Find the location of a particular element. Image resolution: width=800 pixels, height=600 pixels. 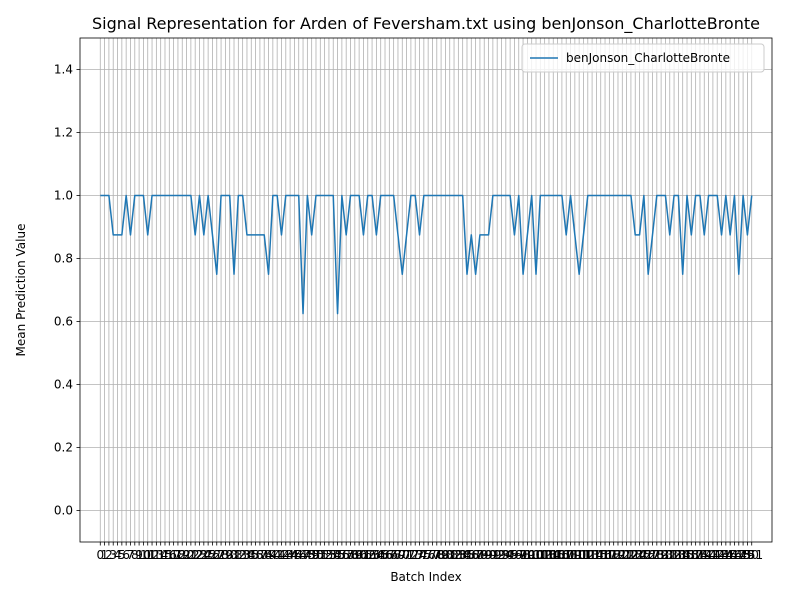

x-tick-label: 44 is located at coordinates (289, 555).